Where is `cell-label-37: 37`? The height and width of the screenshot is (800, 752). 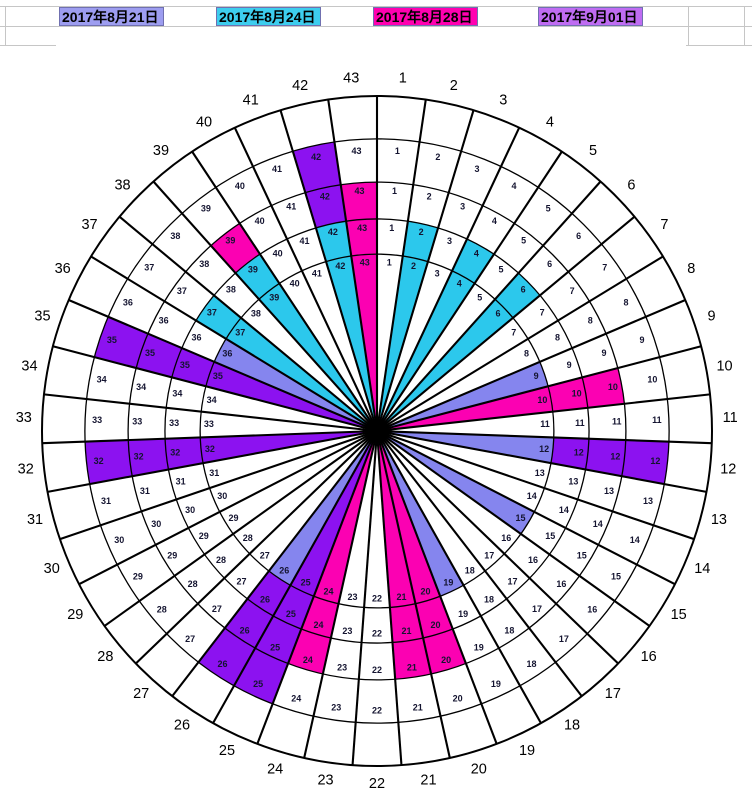
cell-label-37: 37 is located at coordinates (240, 333).